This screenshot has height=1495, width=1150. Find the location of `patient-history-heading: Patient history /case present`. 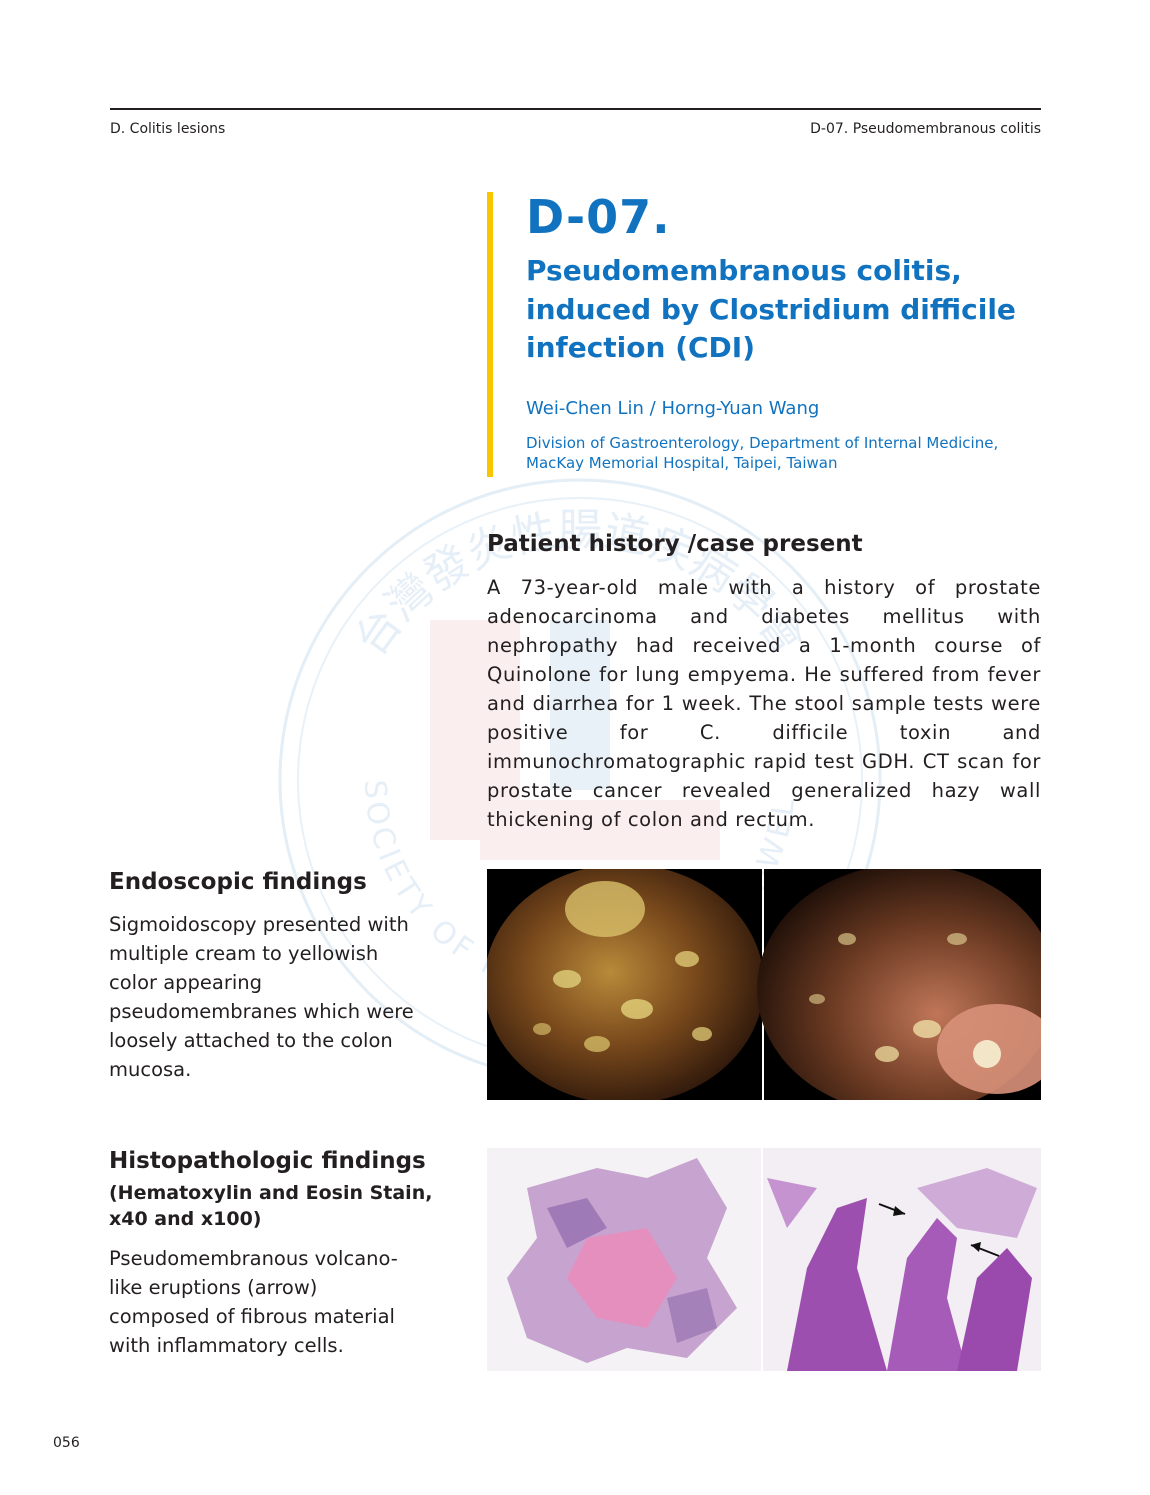

patient-history-heading: Patient history /case present is located at coordinates (675, 544).